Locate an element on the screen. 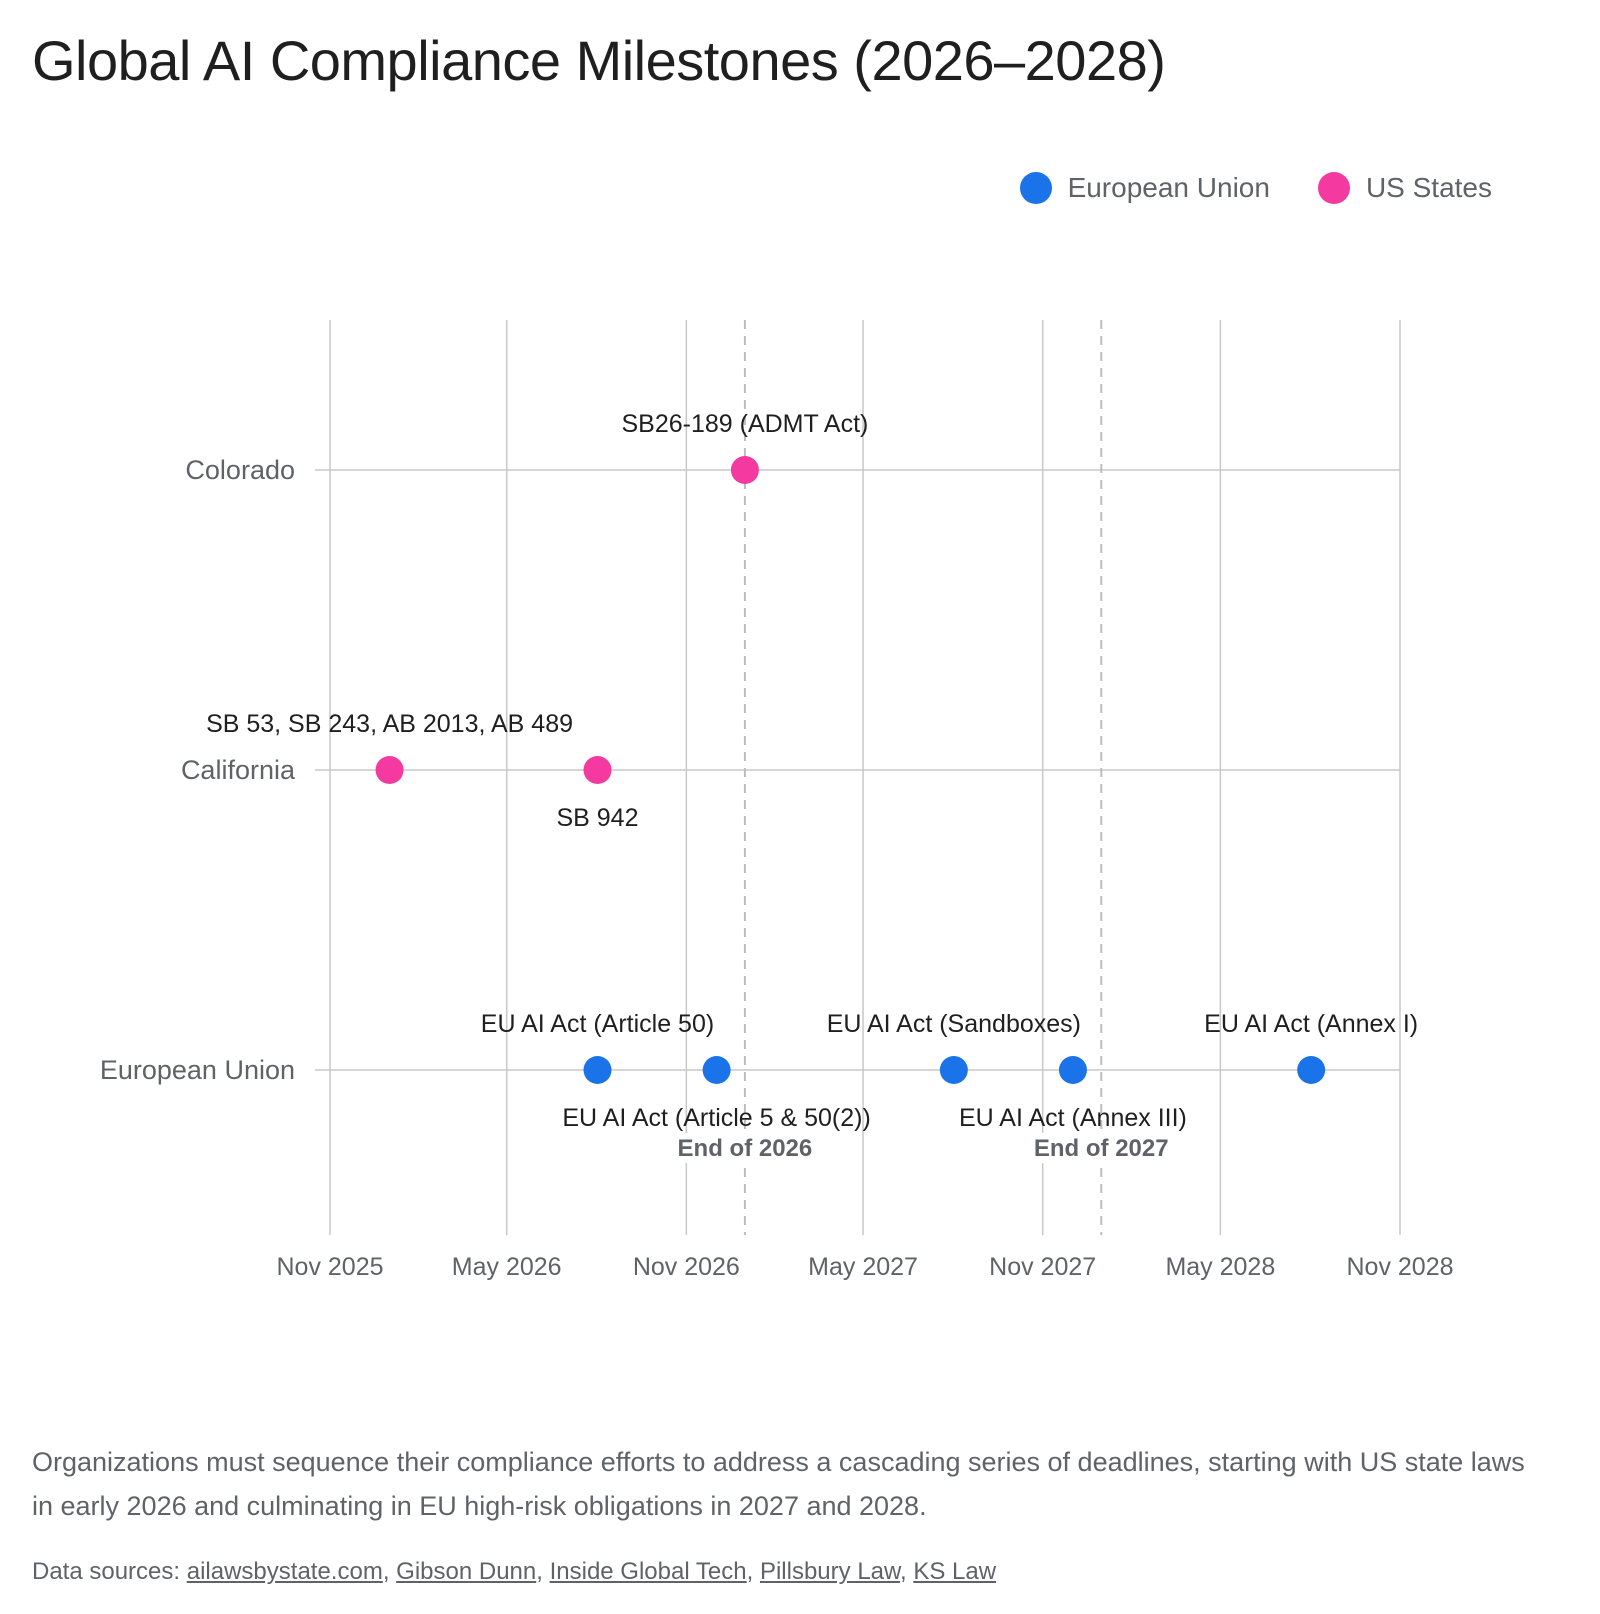  legend-entry-us-states: US States is located at coordinates (1404, 188).